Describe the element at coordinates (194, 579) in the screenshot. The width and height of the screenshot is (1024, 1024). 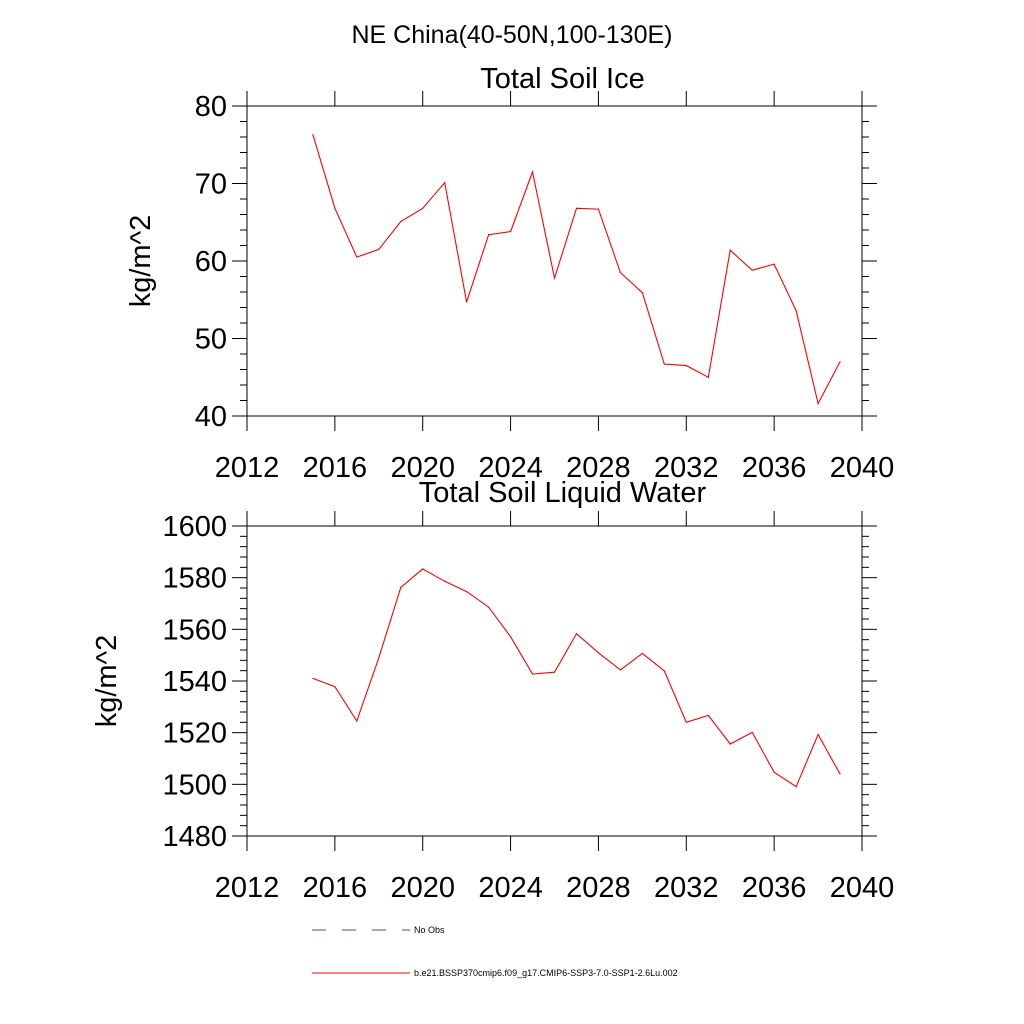
I see `y-tick-label: 1580` at that location.